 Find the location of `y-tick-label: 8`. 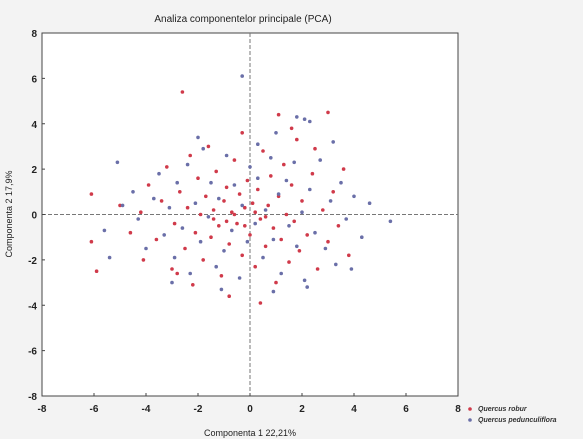

y-tick-label: 8 is located at coordinates (34, 34).